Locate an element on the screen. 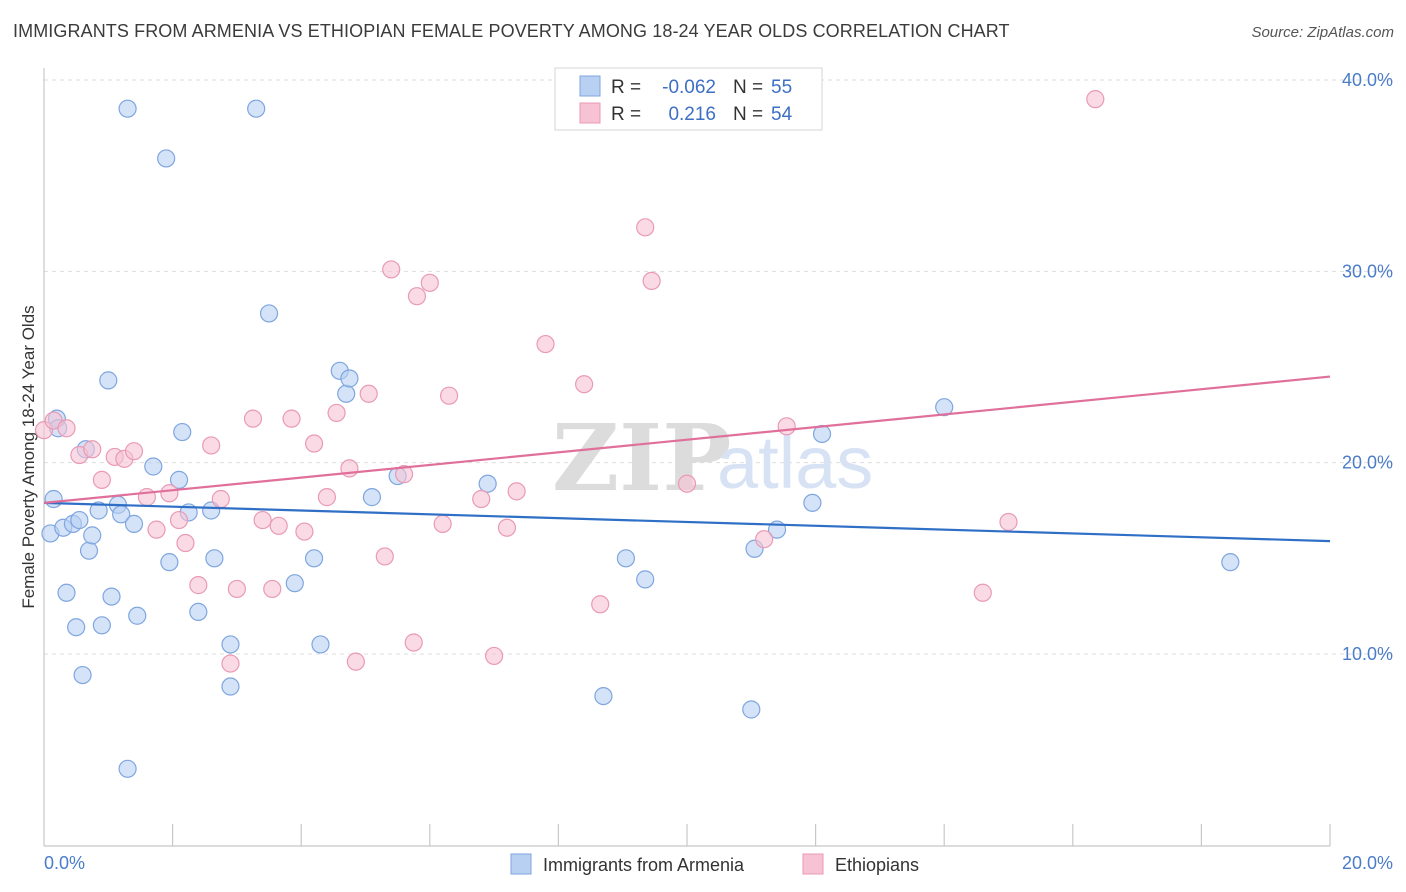 This screenshot has width=1406, height=892. legend-swatch-ethiopia is located at coordinates (590, 113).